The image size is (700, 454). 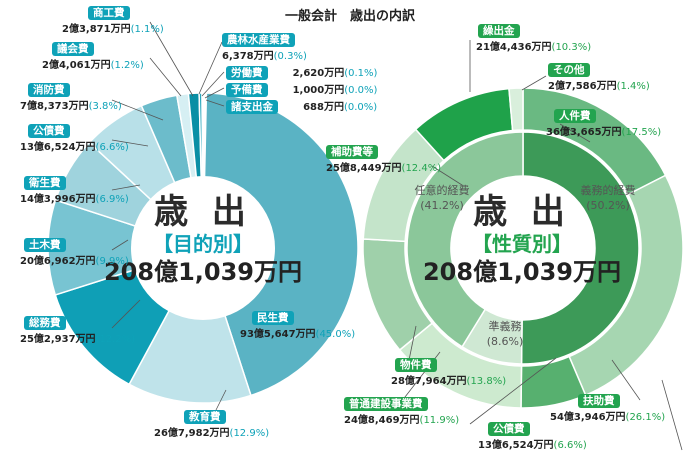 I want to click on label-tag: 教育費, so click(x=205, y=417).